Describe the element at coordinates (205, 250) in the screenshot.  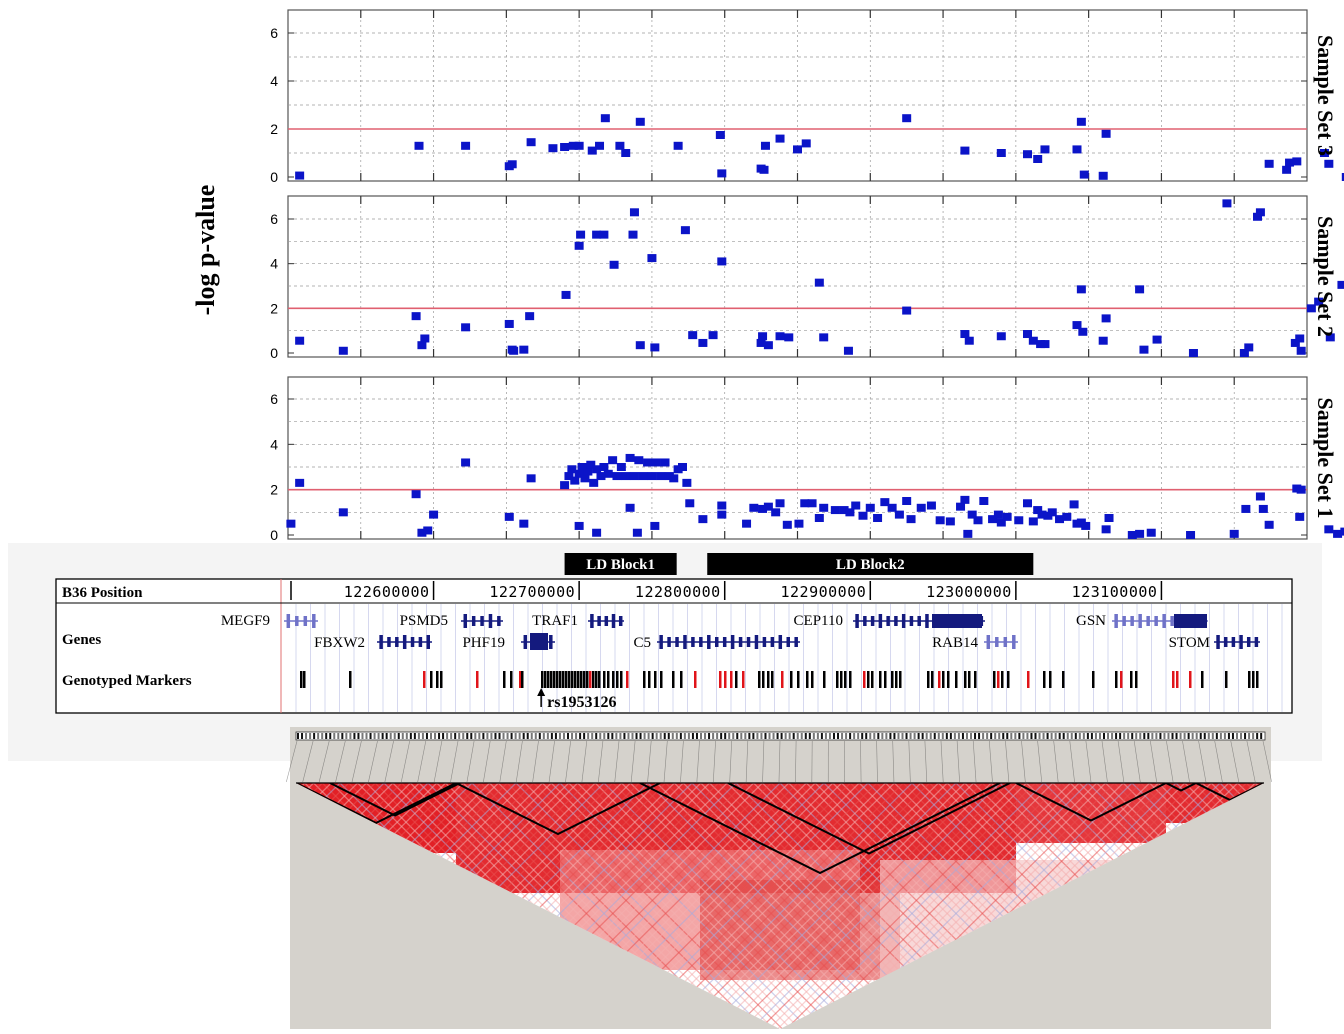
I see `y-axis-label: -log p-value` at that location.